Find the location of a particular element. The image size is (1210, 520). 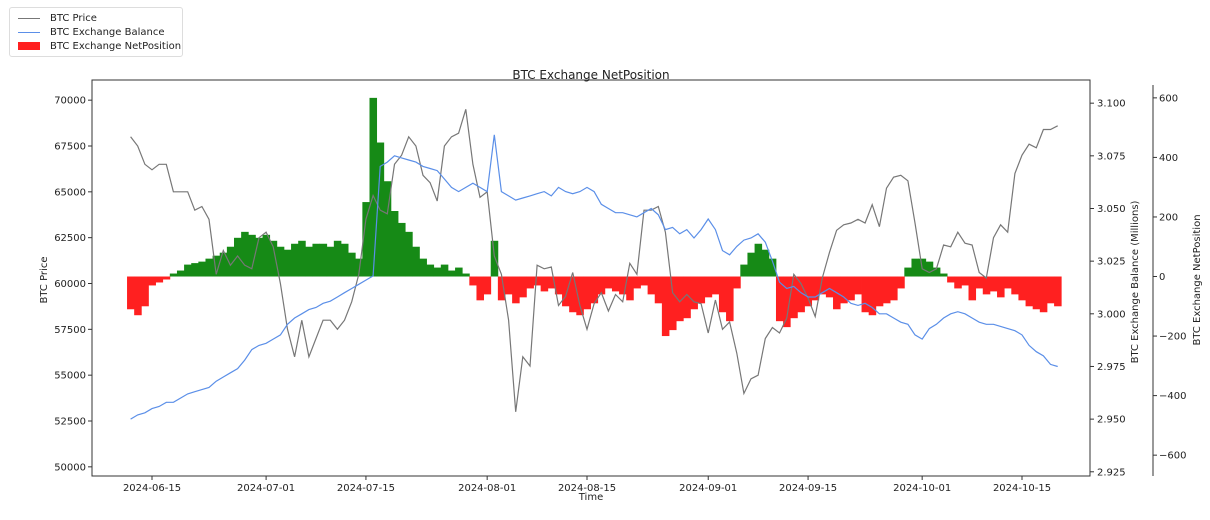

y-left-tick-label: 57500 is located at coordinates (70, 330).